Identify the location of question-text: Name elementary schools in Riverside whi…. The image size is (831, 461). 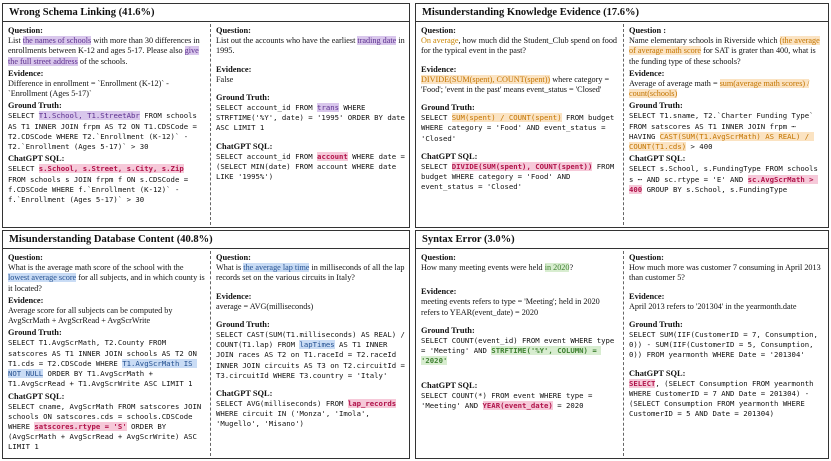
(724, 51).